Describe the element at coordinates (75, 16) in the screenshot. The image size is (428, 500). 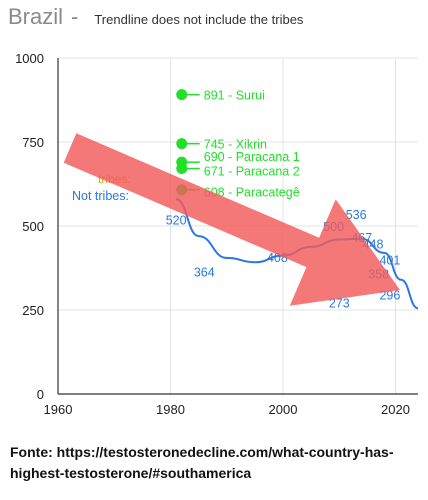
I see `title-dash: -` at that location.